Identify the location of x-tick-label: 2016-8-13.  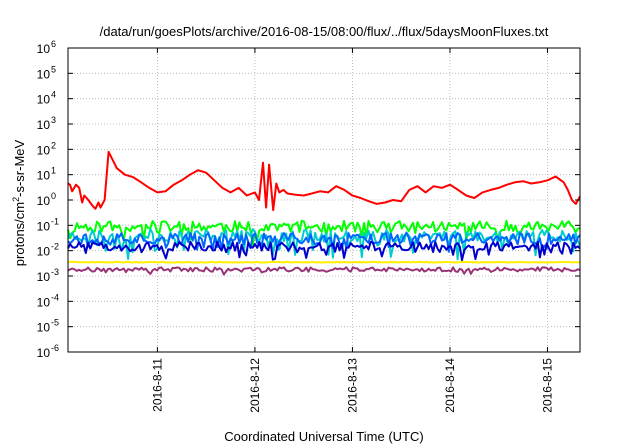
(352, 385).